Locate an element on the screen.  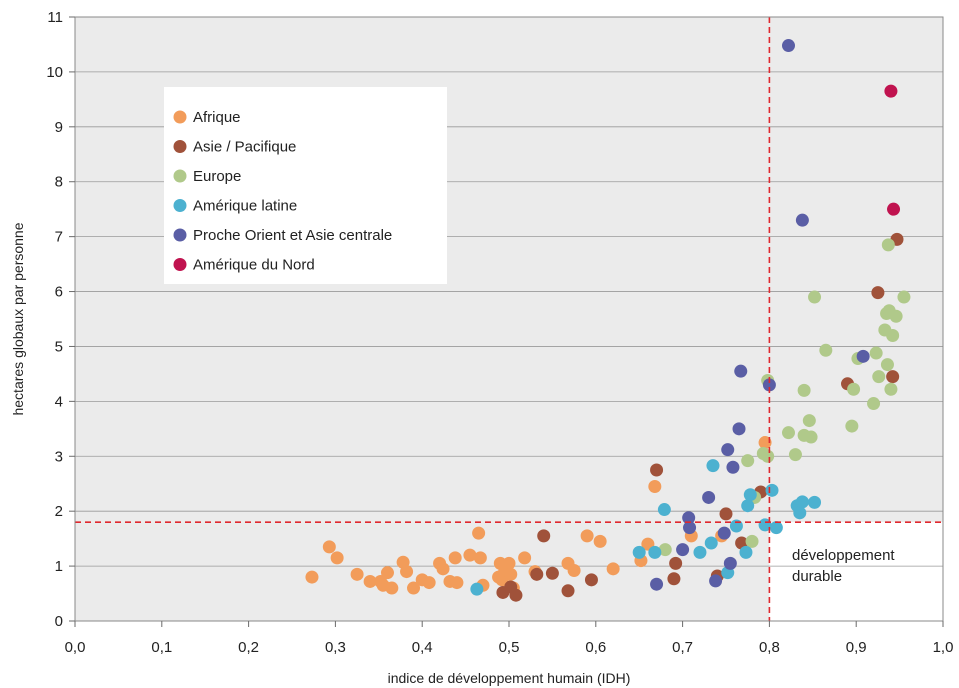
y-tick-label: 8 is located at coordinates (59, 182).